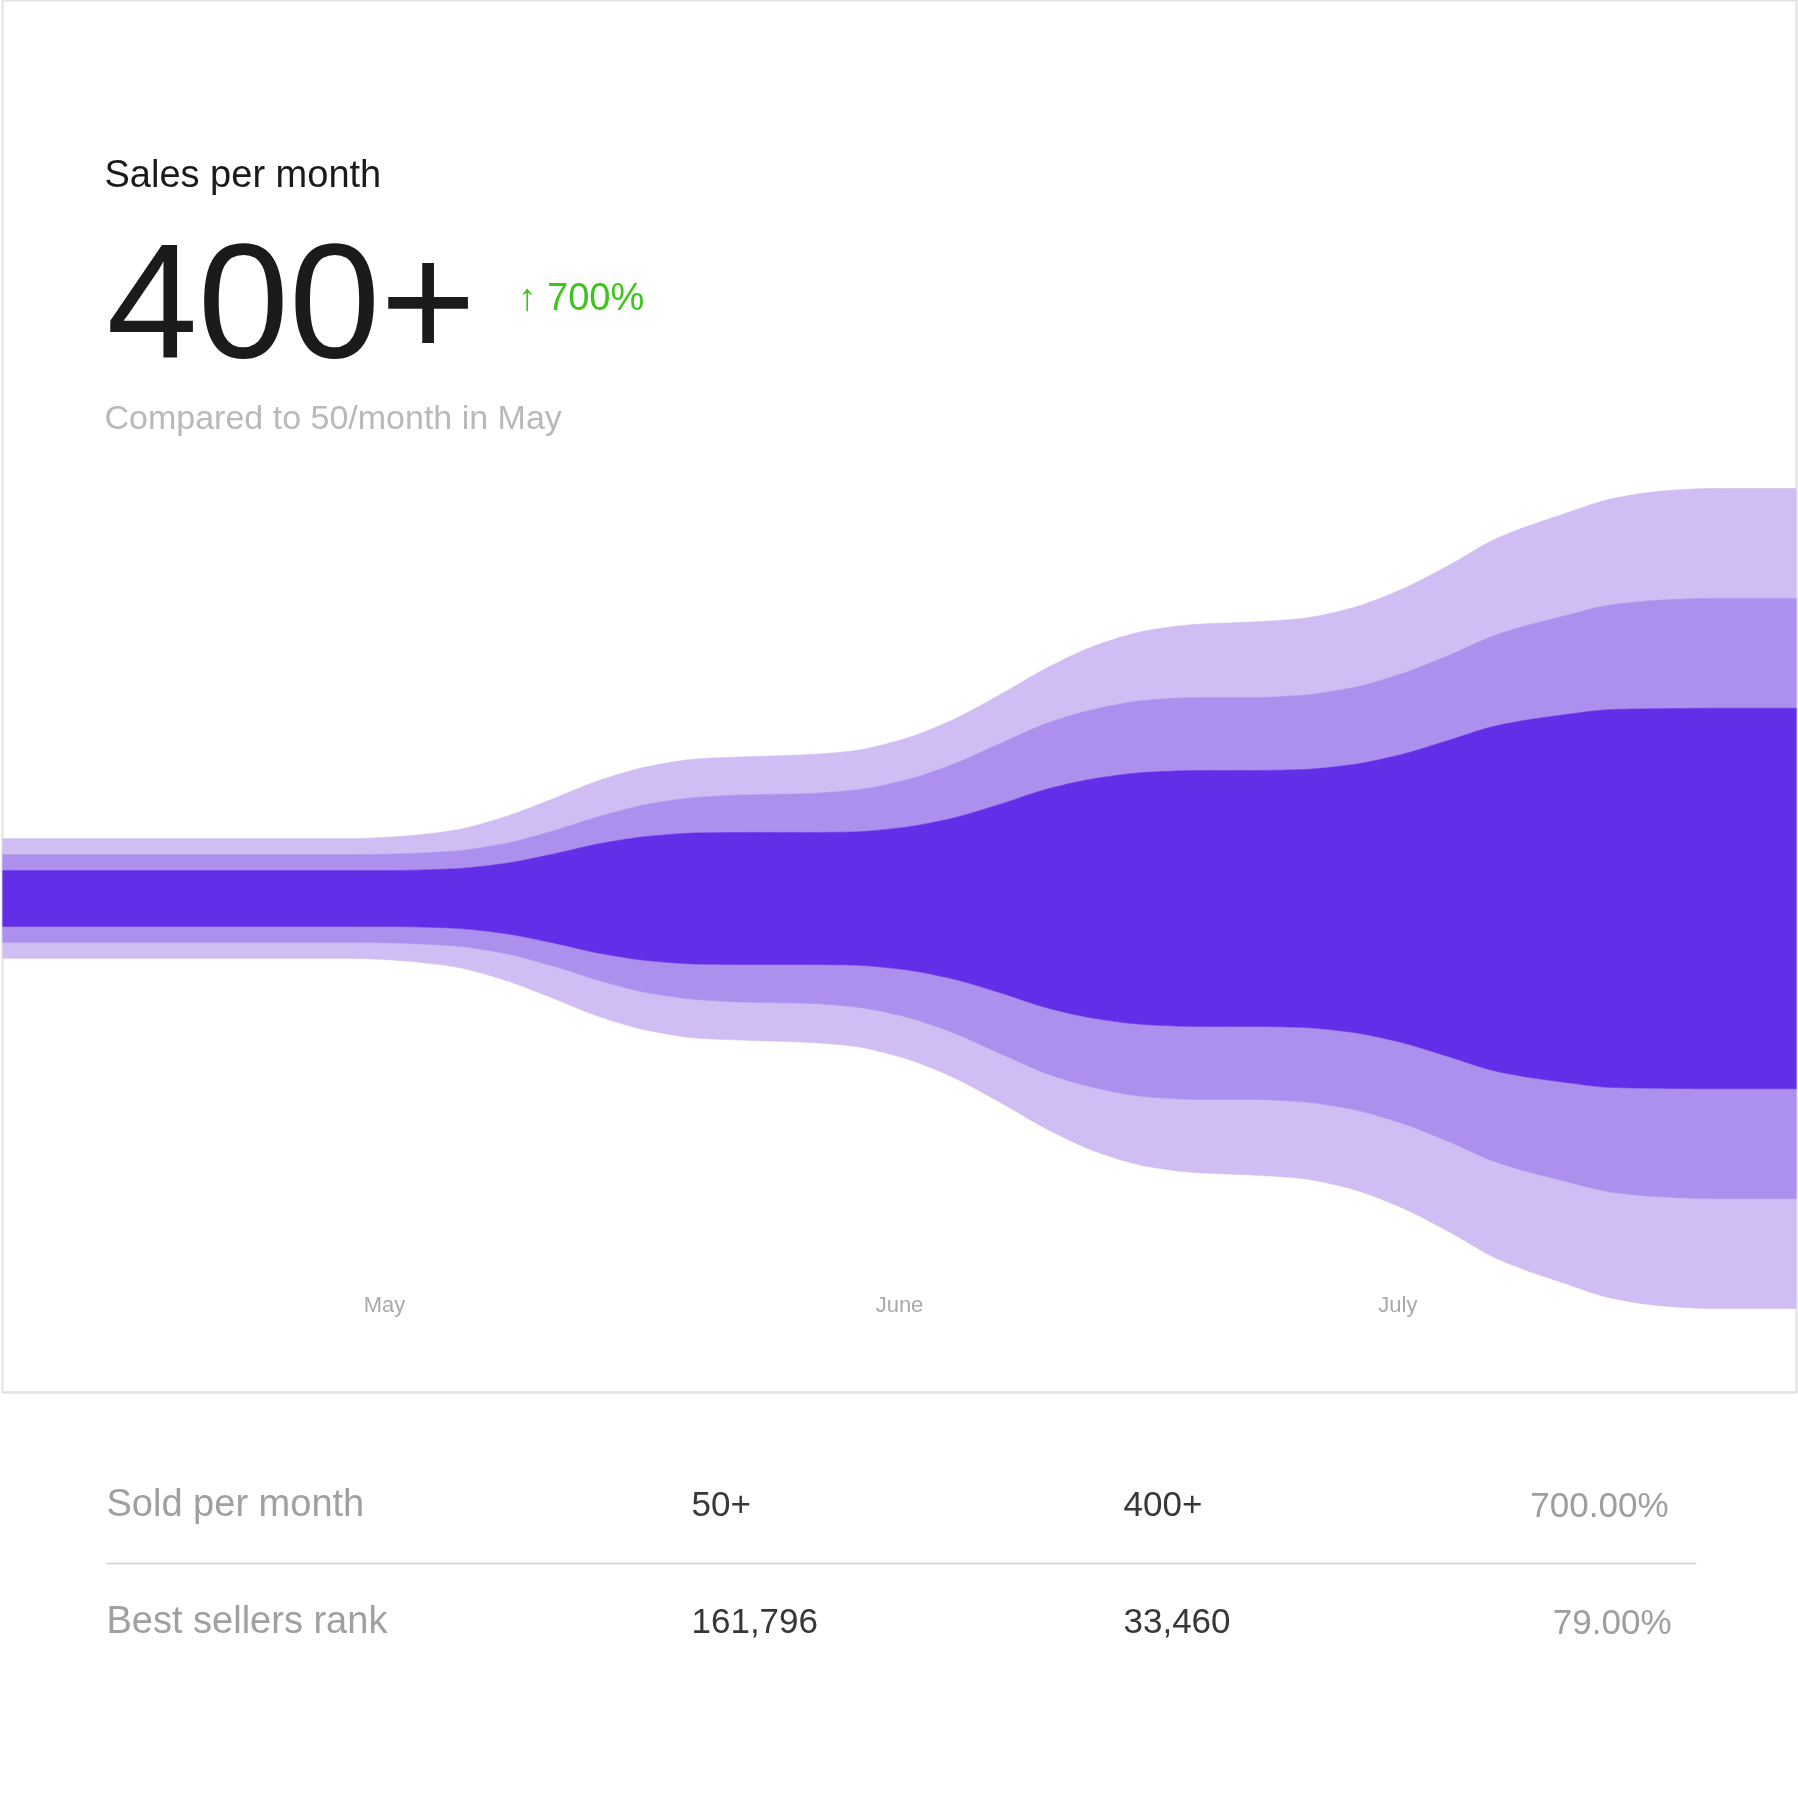 The height and width of the screenshot is (1798, 1798). Describe the element at coordinates (1612, 1621) in the screenshot. I see `text: 79.00%` at that location.